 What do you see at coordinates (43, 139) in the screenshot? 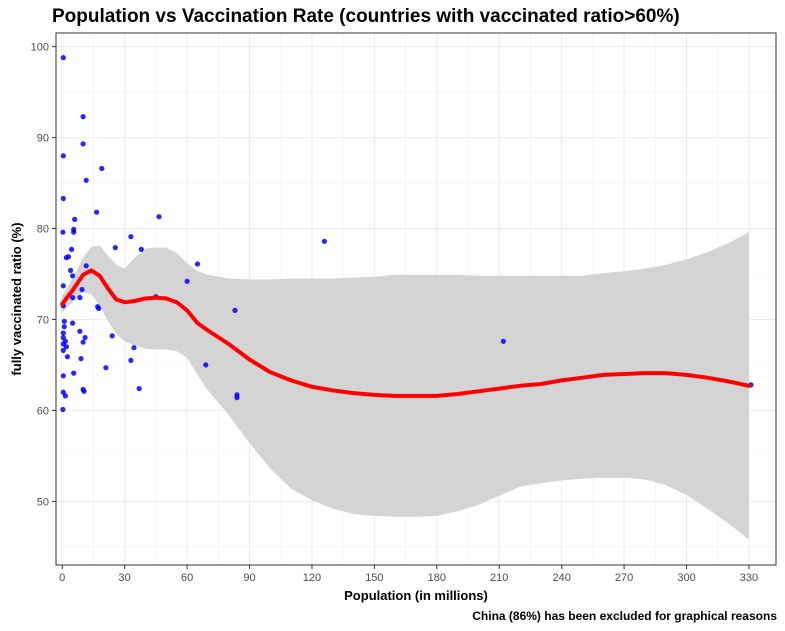
I see `y-tick-label: 90` at bounding box center [43, 139].